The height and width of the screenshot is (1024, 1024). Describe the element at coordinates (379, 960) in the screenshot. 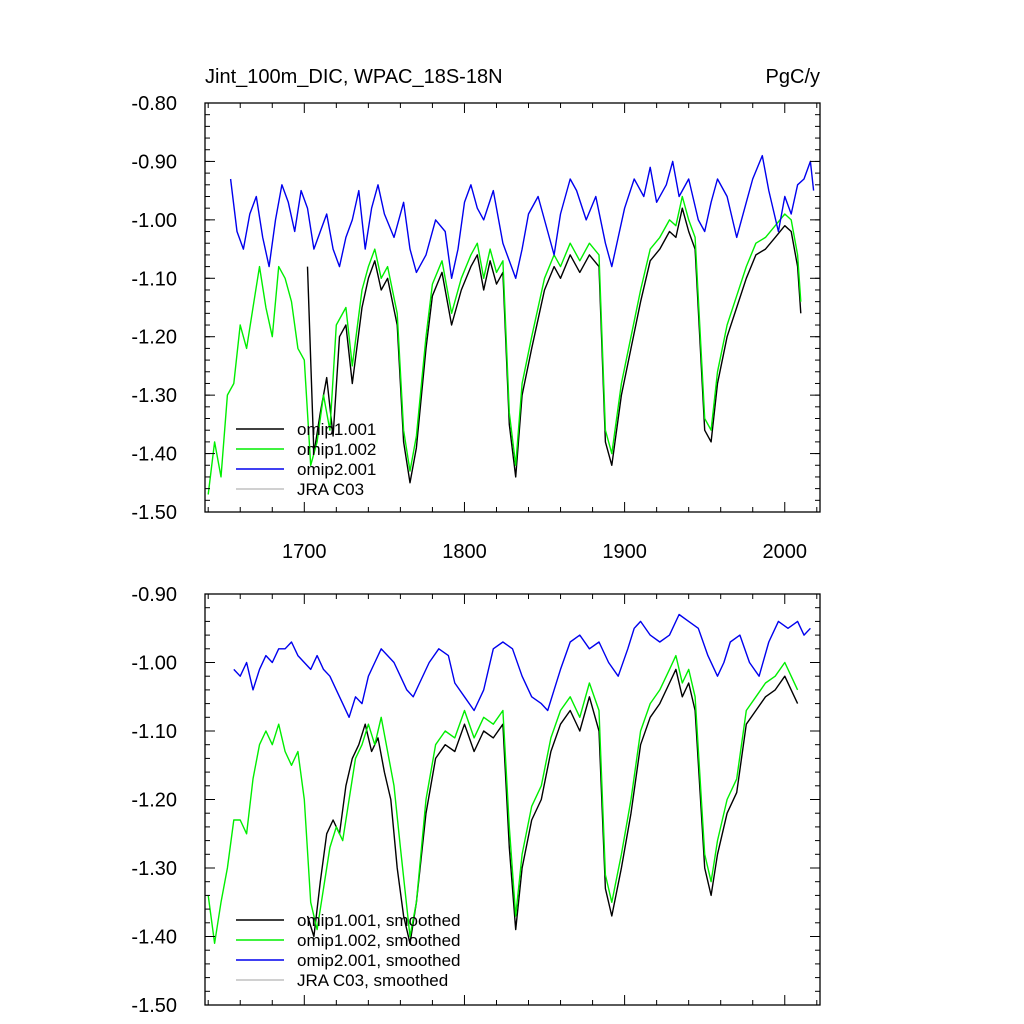

I see `legend-label: omip2.001, smoothed` at that location.